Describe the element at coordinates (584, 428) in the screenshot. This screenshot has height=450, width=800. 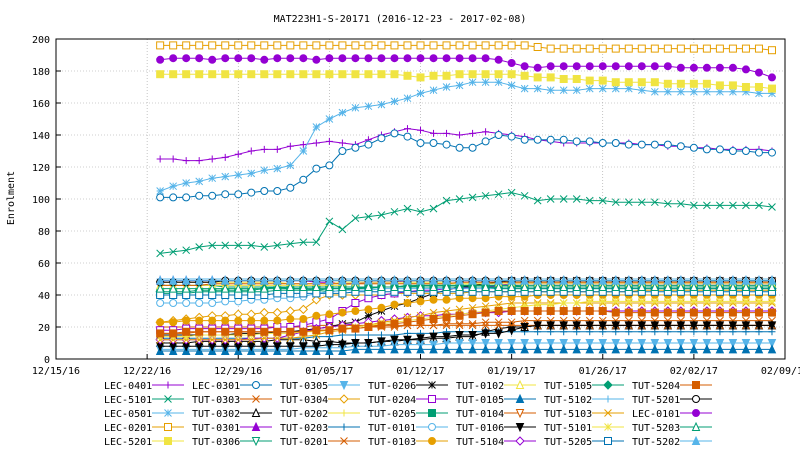
I see `legend-entry-tut-5101: TUT-5101` at that location.